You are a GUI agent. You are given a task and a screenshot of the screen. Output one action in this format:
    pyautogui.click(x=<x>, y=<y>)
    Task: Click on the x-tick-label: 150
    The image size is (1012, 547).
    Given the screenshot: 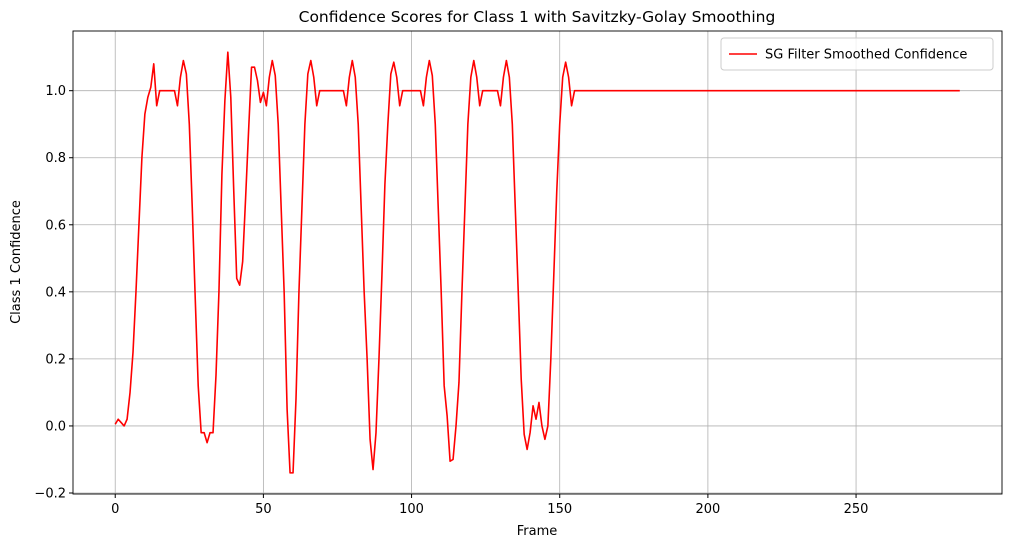 What is the action you would take?
    pyautogui.click(x=559, y=509)
    